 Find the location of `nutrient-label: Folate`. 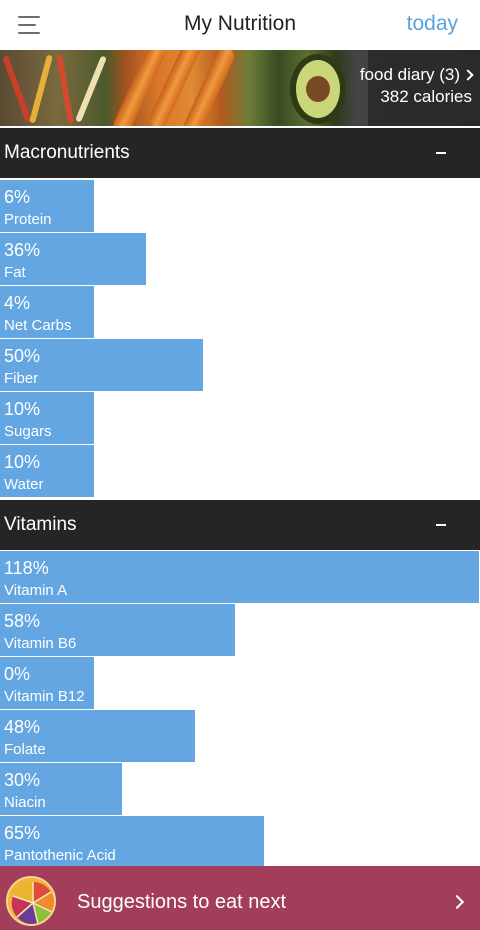

nutrient-label: Folate is located at coordinates (25, 749).